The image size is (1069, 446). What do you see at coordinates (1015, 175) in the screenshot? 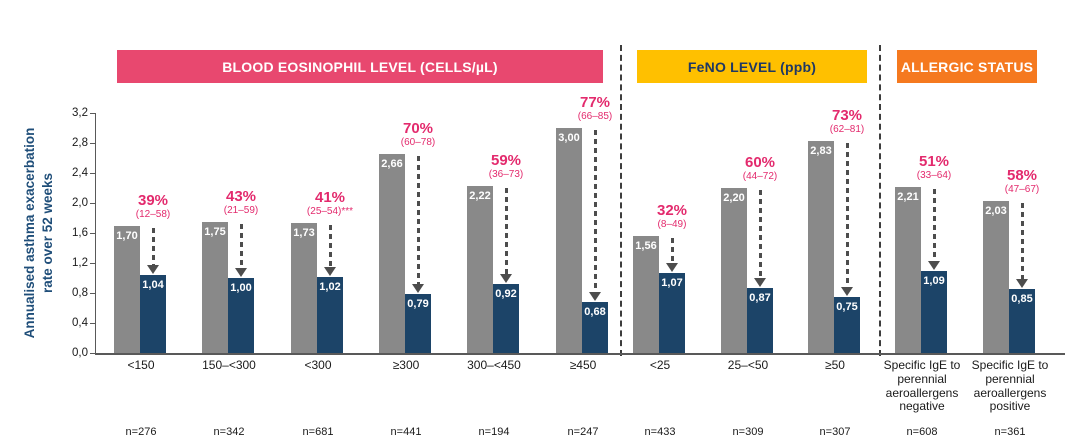
I see `reduction-label-block: 58% (47–67)` at bounding box center [1015, 175].